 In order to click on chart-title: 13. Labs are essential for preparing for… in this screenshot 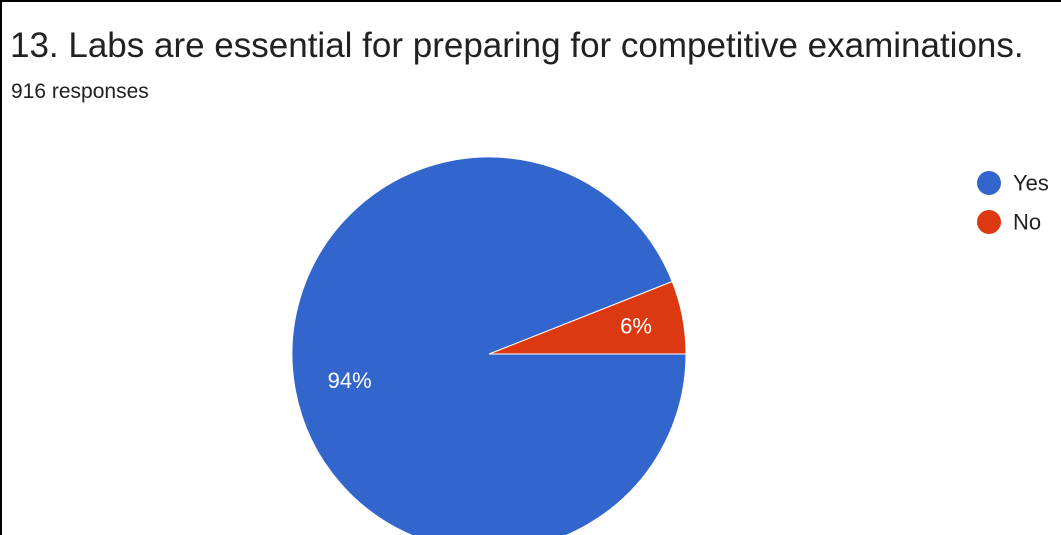, I will do `click(517, 45)`.